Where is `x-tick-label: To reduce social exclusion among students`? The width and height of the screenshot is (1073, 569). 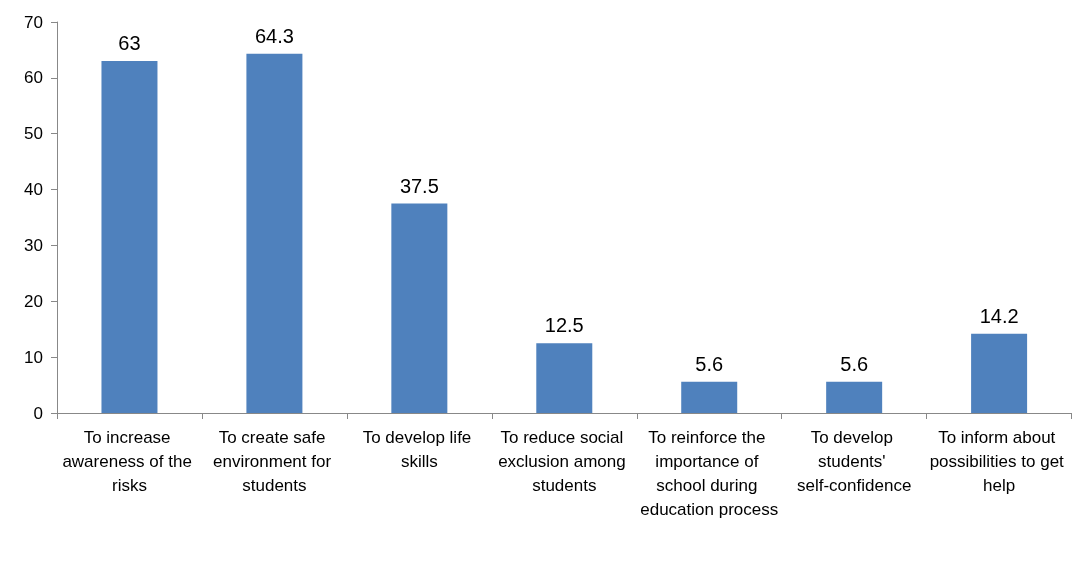 x-tick-label: To reduce social exclusion among students is located at coordinates (564, 461).